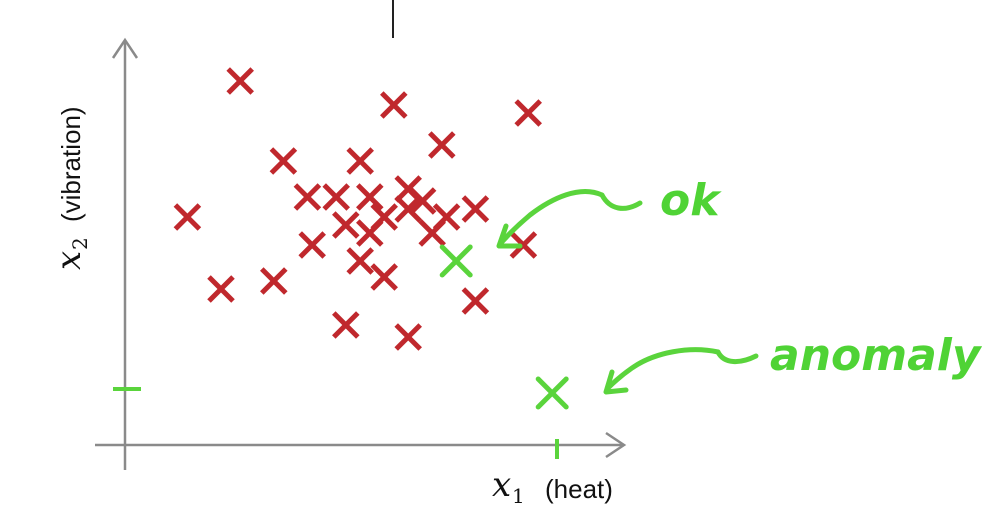 This screenshot has height=516, width=1002. I want to click on normal-point-0-stroke-b, so click(240, 81).